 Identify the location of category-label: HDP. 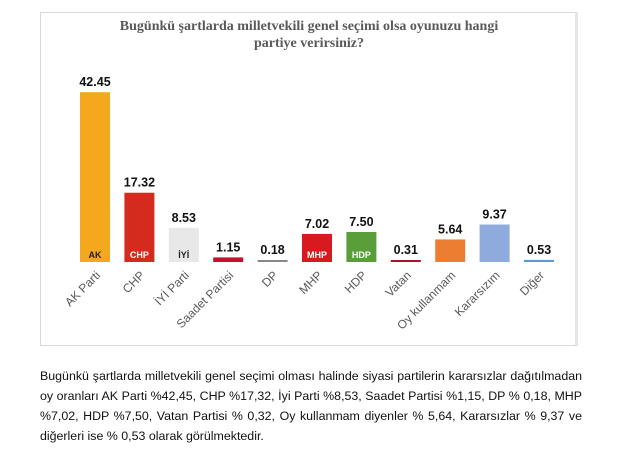
(356, 282).